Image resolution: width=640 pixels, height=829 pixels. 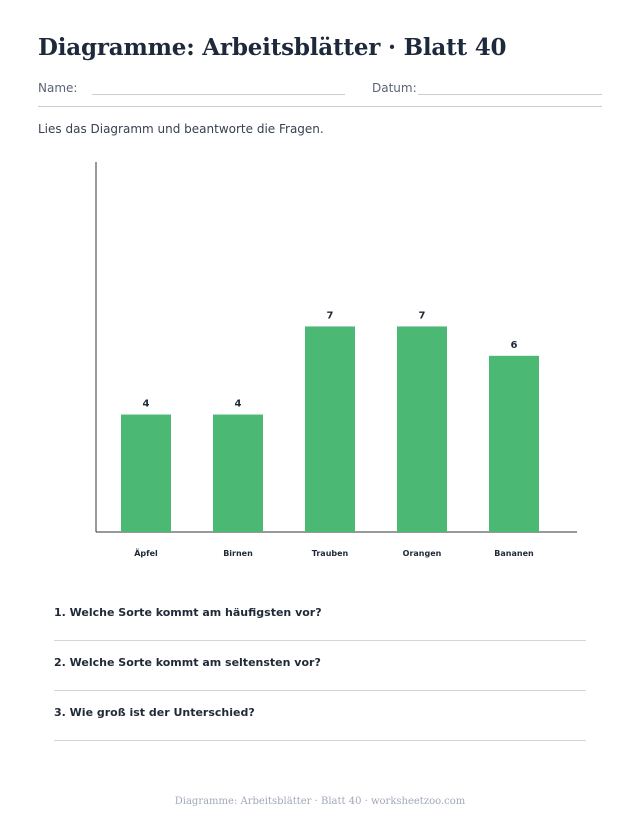 I want to click on header-divider, so click(x=320, y=106).